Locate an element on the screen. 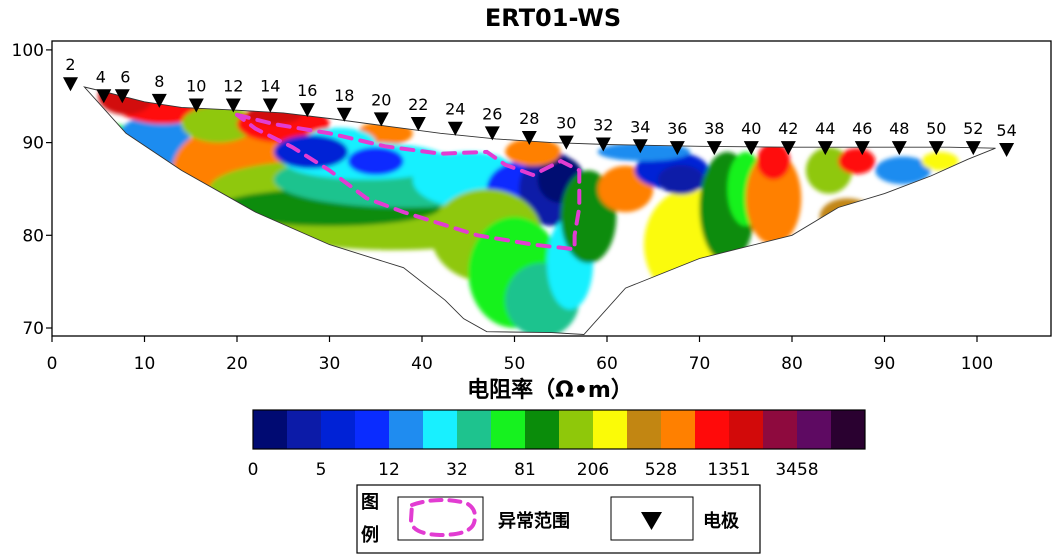 This screenshot has width=1060, height=559. electrode-label: 2 is located at coordinates (70, 64).